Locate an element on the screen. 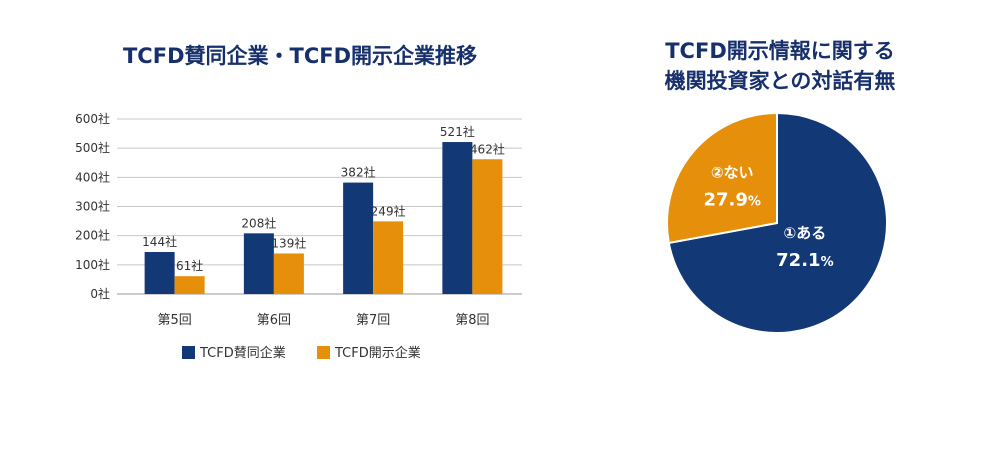  y-tick-label-500: 500社 is located at coordinates (92, 147).